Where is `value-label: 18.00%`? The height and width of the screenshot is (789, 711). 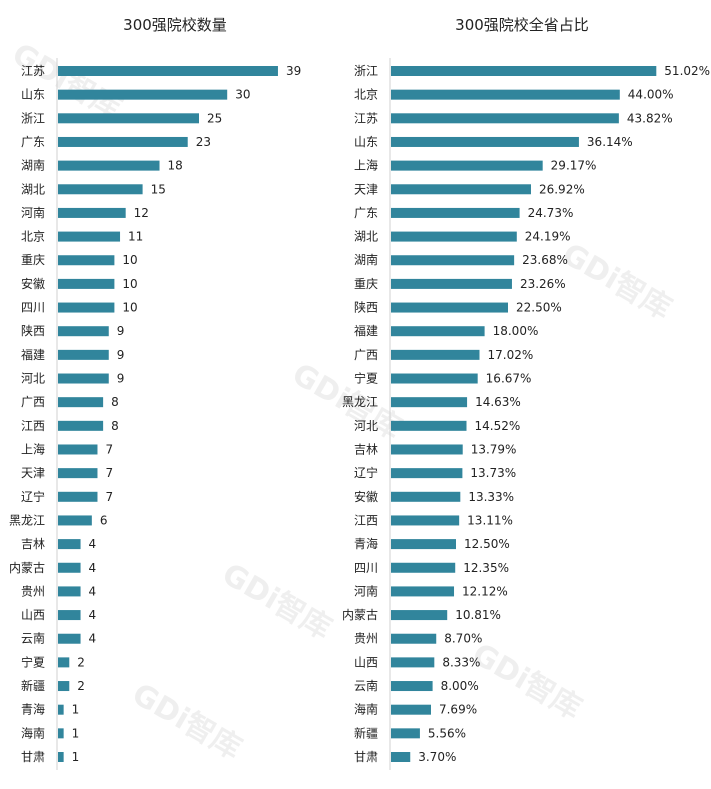
value-label: 18.00% is located at coordinates (516, 331).